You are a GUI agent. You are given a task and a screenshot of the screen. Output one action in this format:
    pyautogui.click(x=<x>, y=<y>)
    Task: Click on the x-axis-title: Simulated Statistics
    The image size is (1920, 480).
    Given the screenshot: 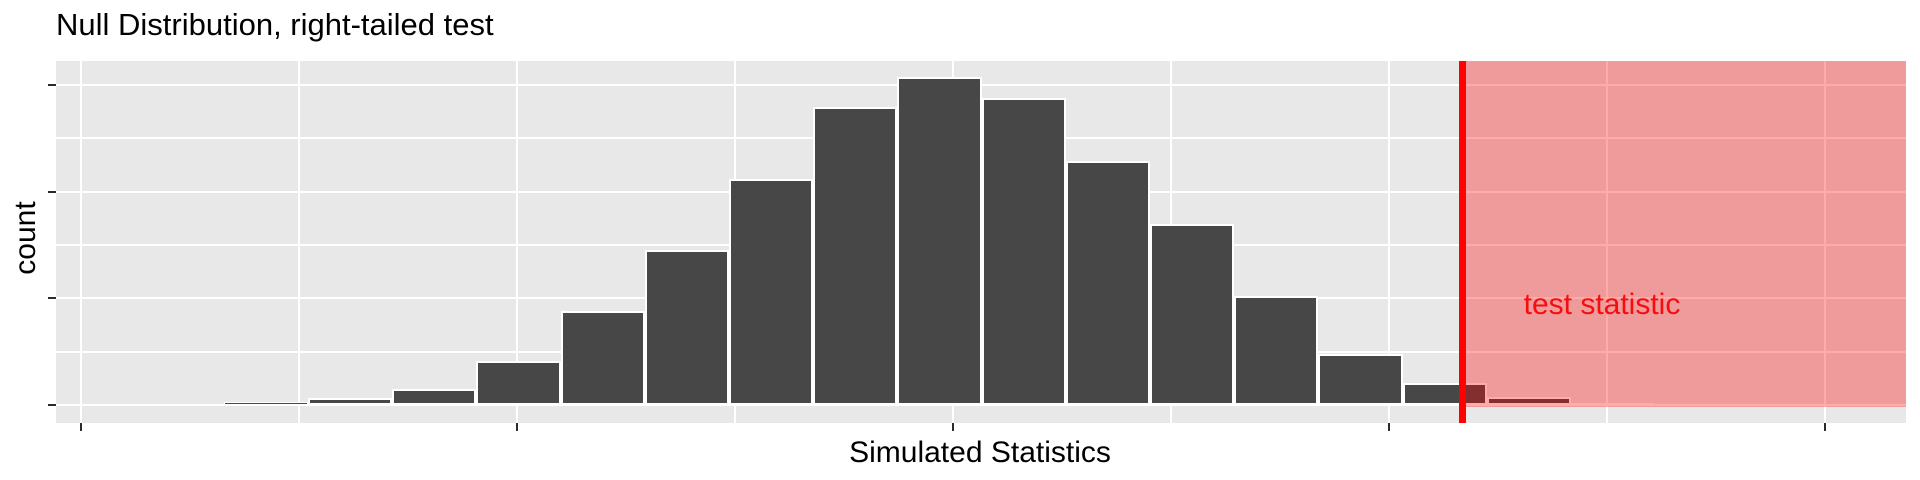 What is the action you would take?
    pyautogui.click(x=980, y=452)
    